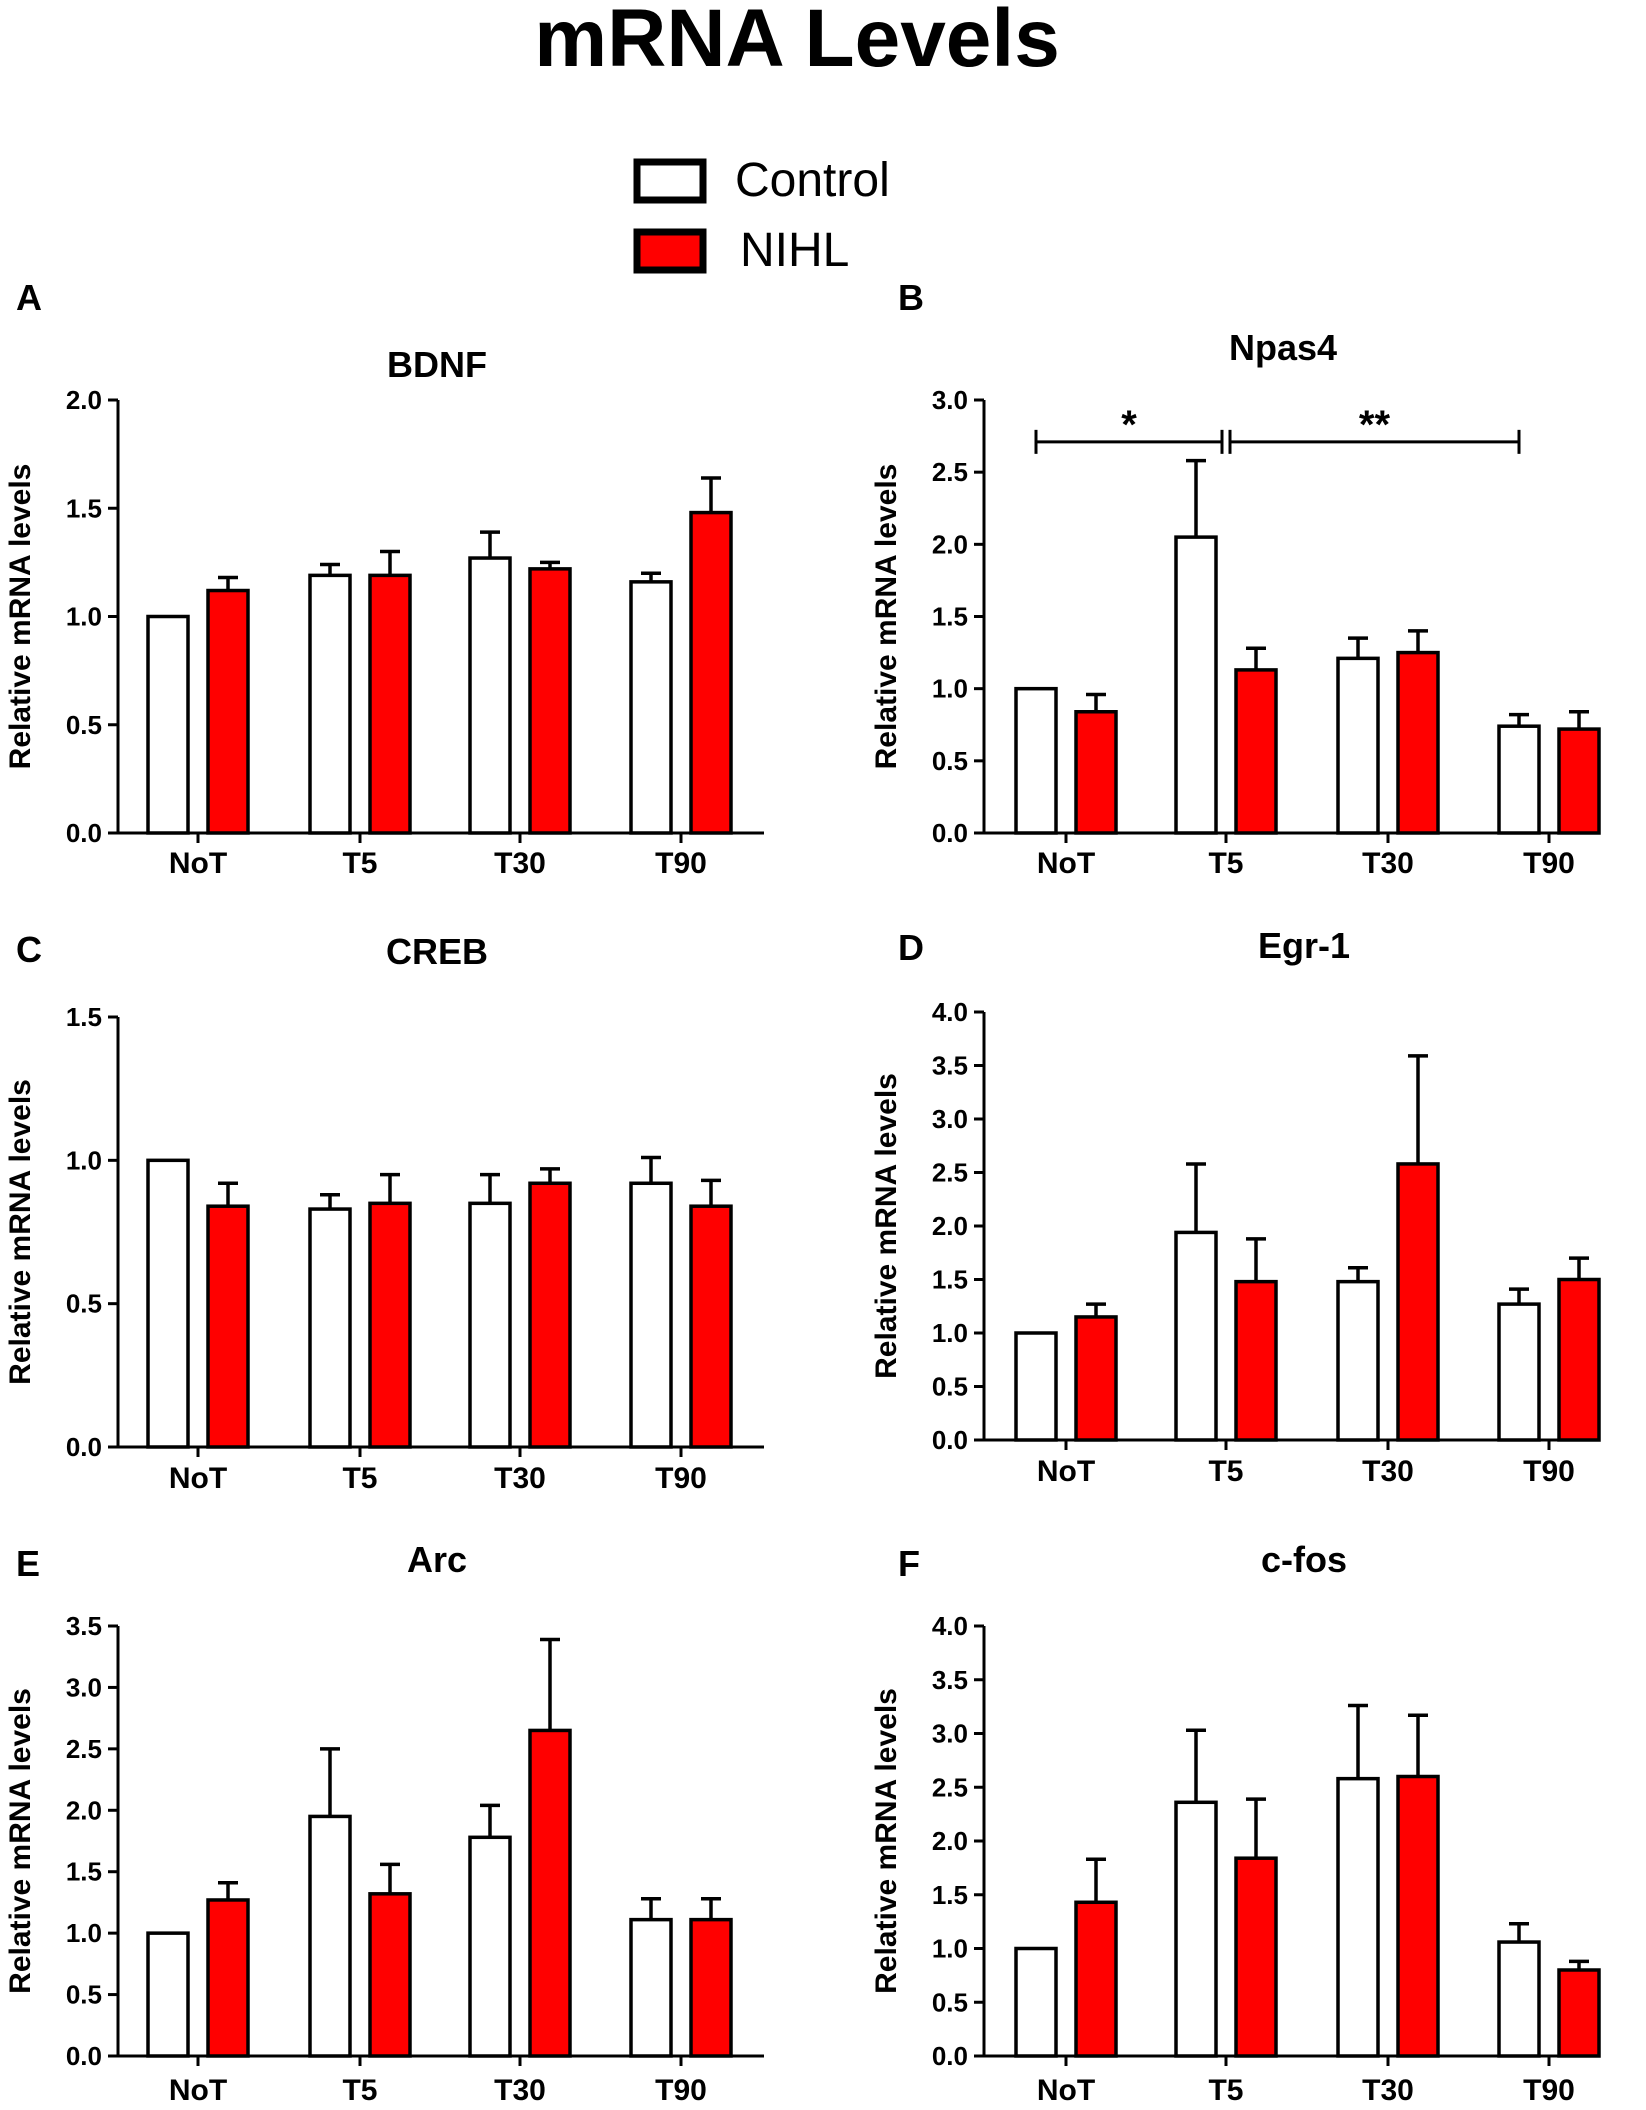  What do you see at coordinates (812, 180) in the screenshot?
I see `legend-label-control: Control` at bounding box center [812, 180].